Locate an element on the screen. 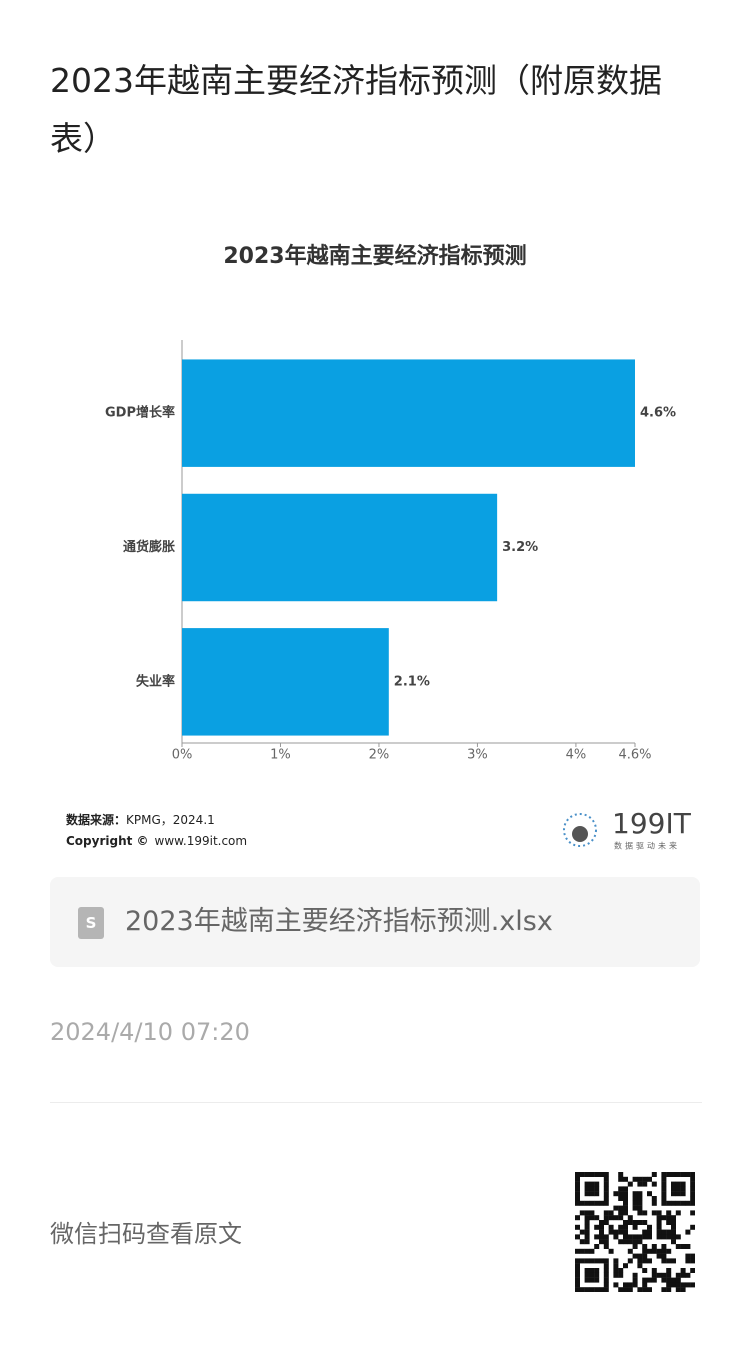 This screenshot has width=750, height=1359. bar is located at coordinates (340, 547).